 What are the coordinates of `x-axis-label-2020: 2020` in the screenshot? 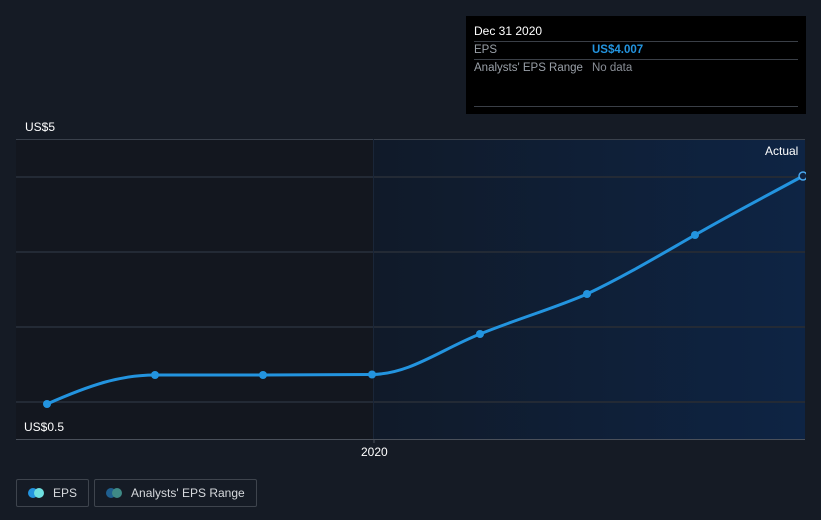 It's located at (374, 452).